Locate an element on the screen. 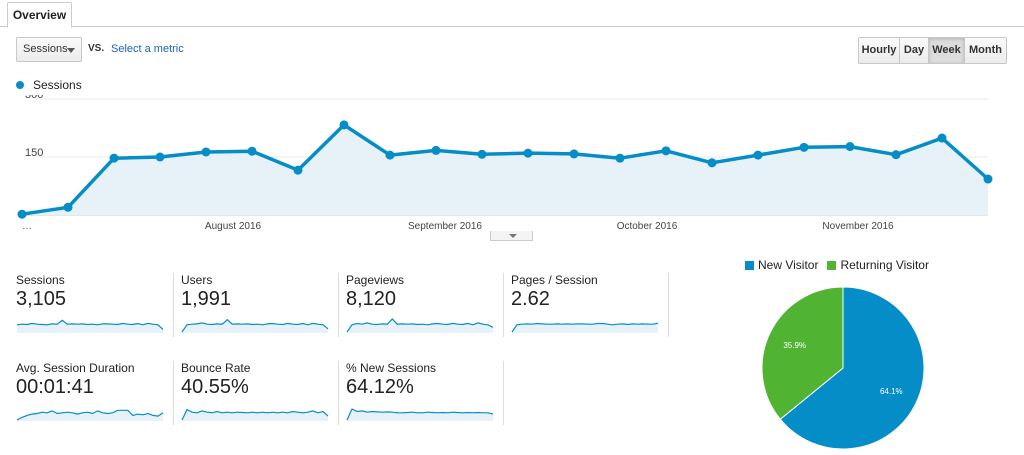  metric-card-new-sessions: % New Sessions 64.12% is located at coordinates (425, 393).